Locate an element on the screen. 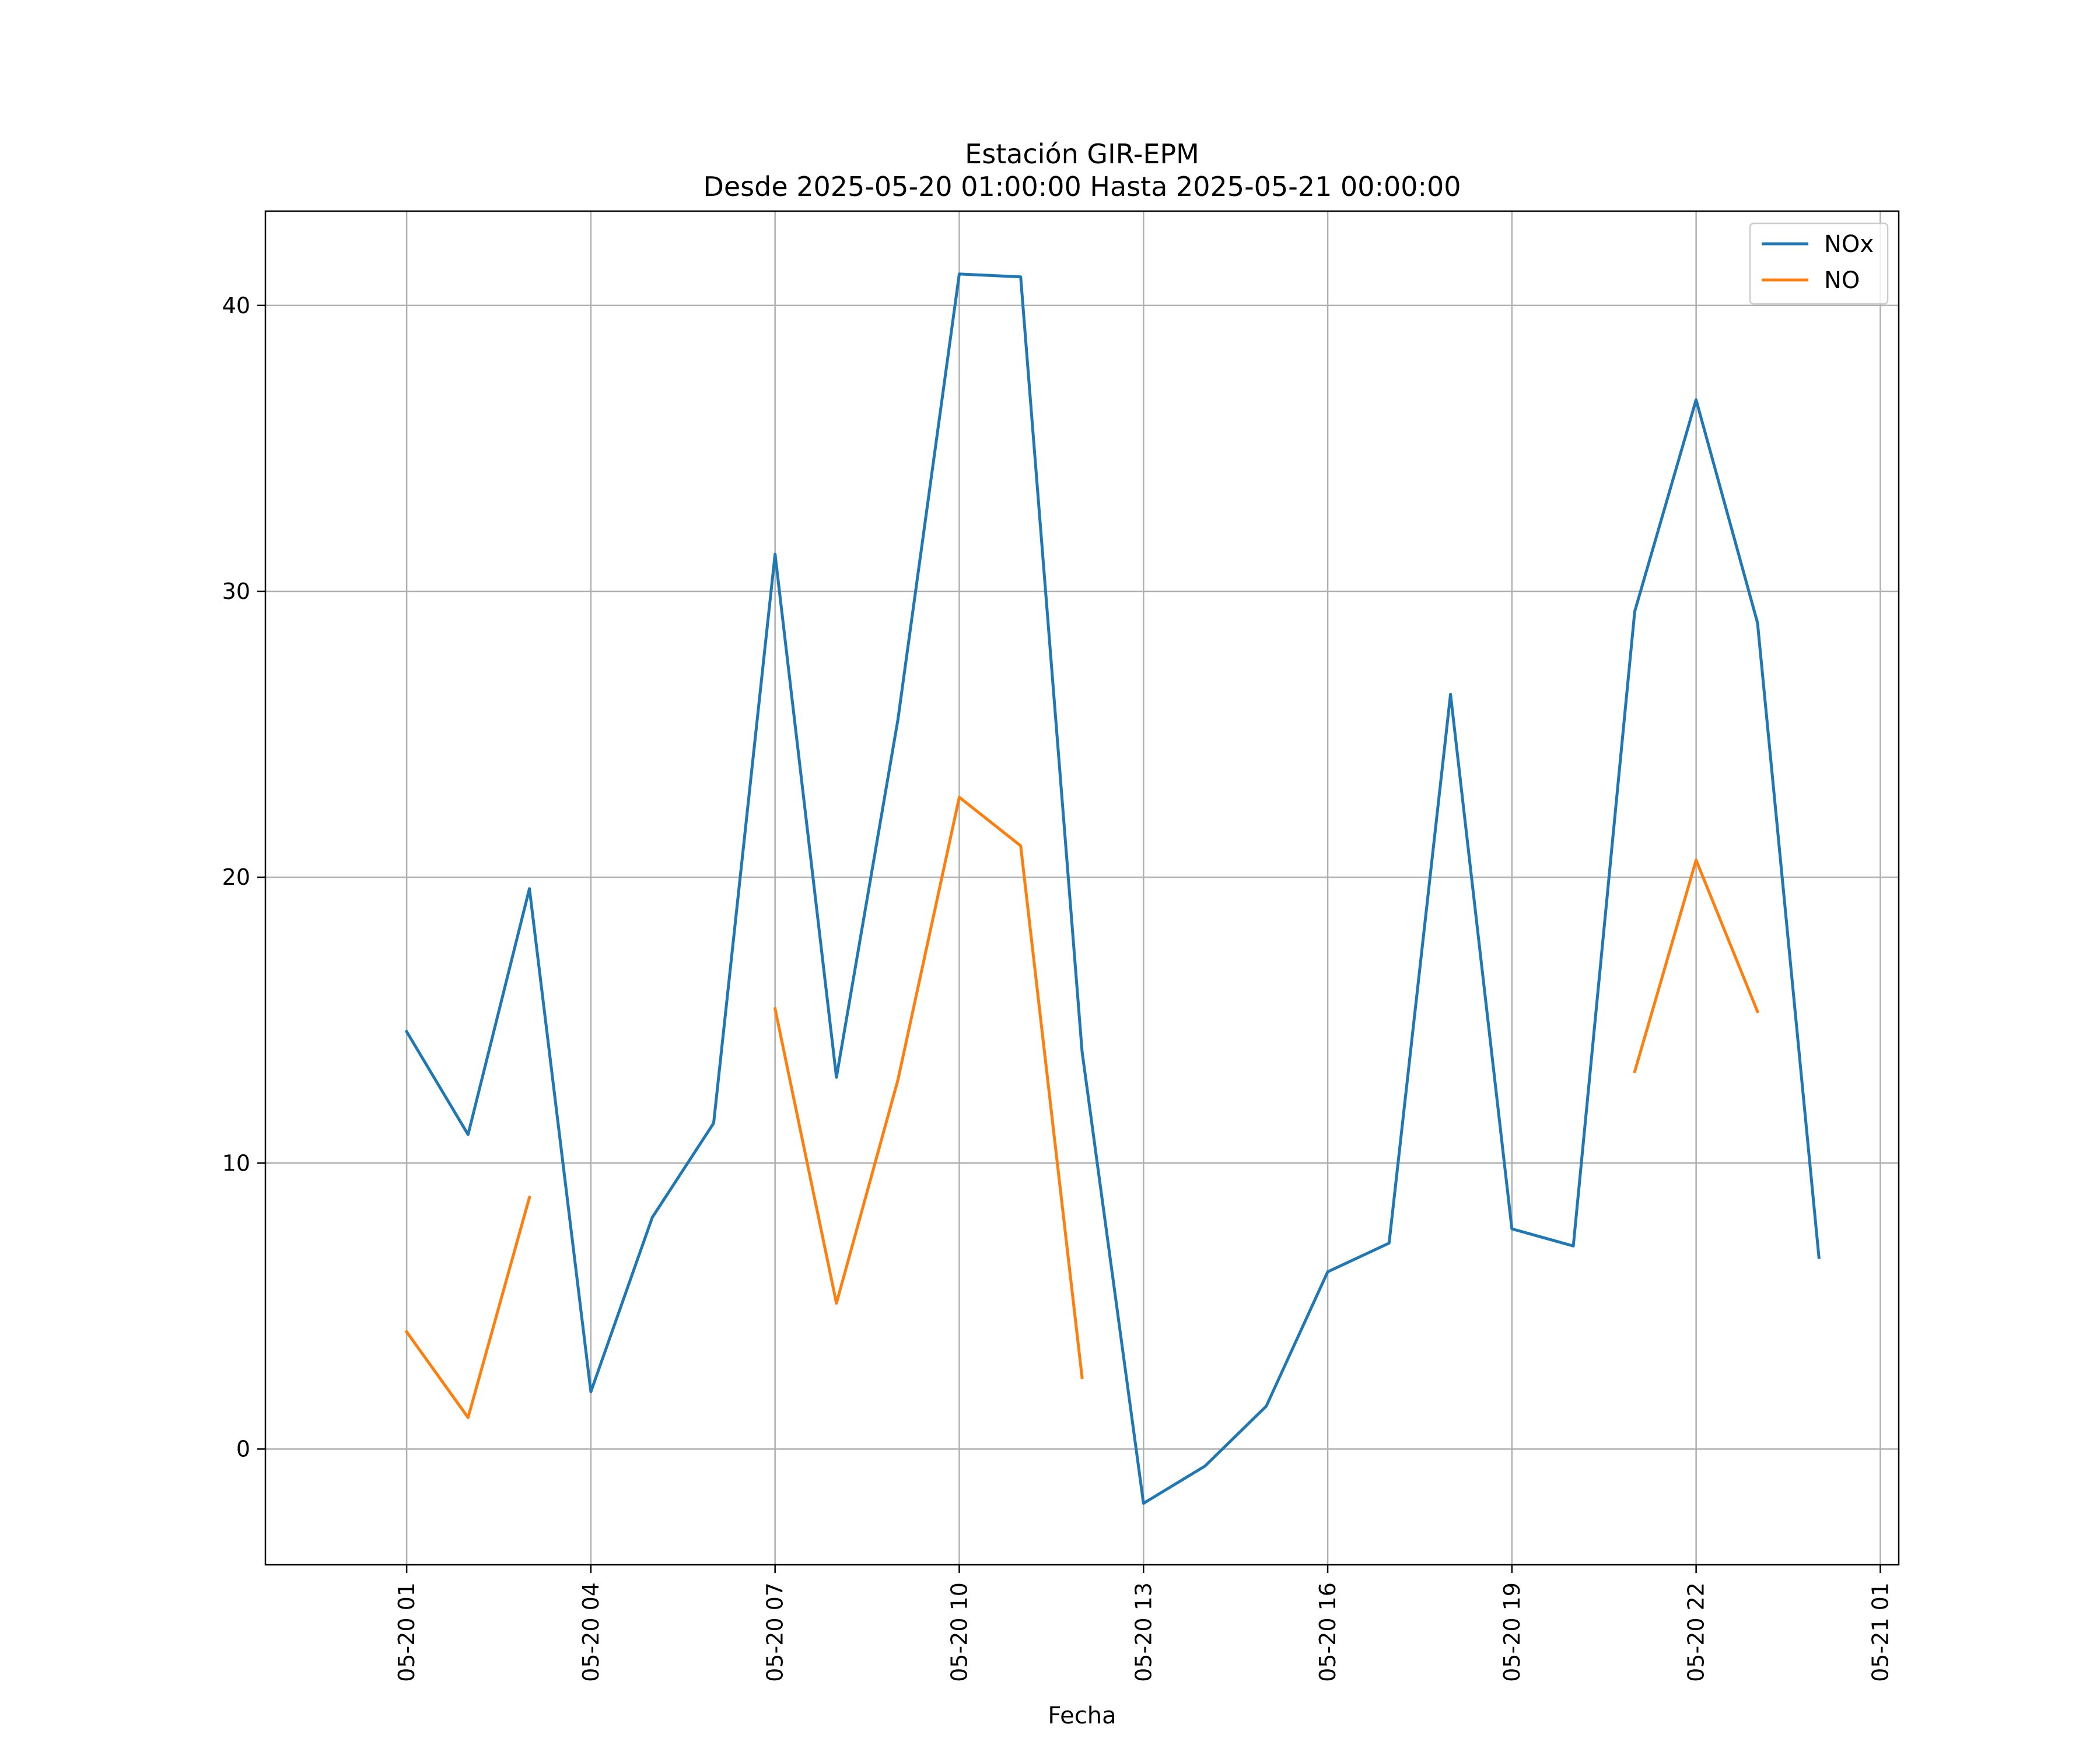  legend-label-no: NO is located at coordinates (1842, 280).